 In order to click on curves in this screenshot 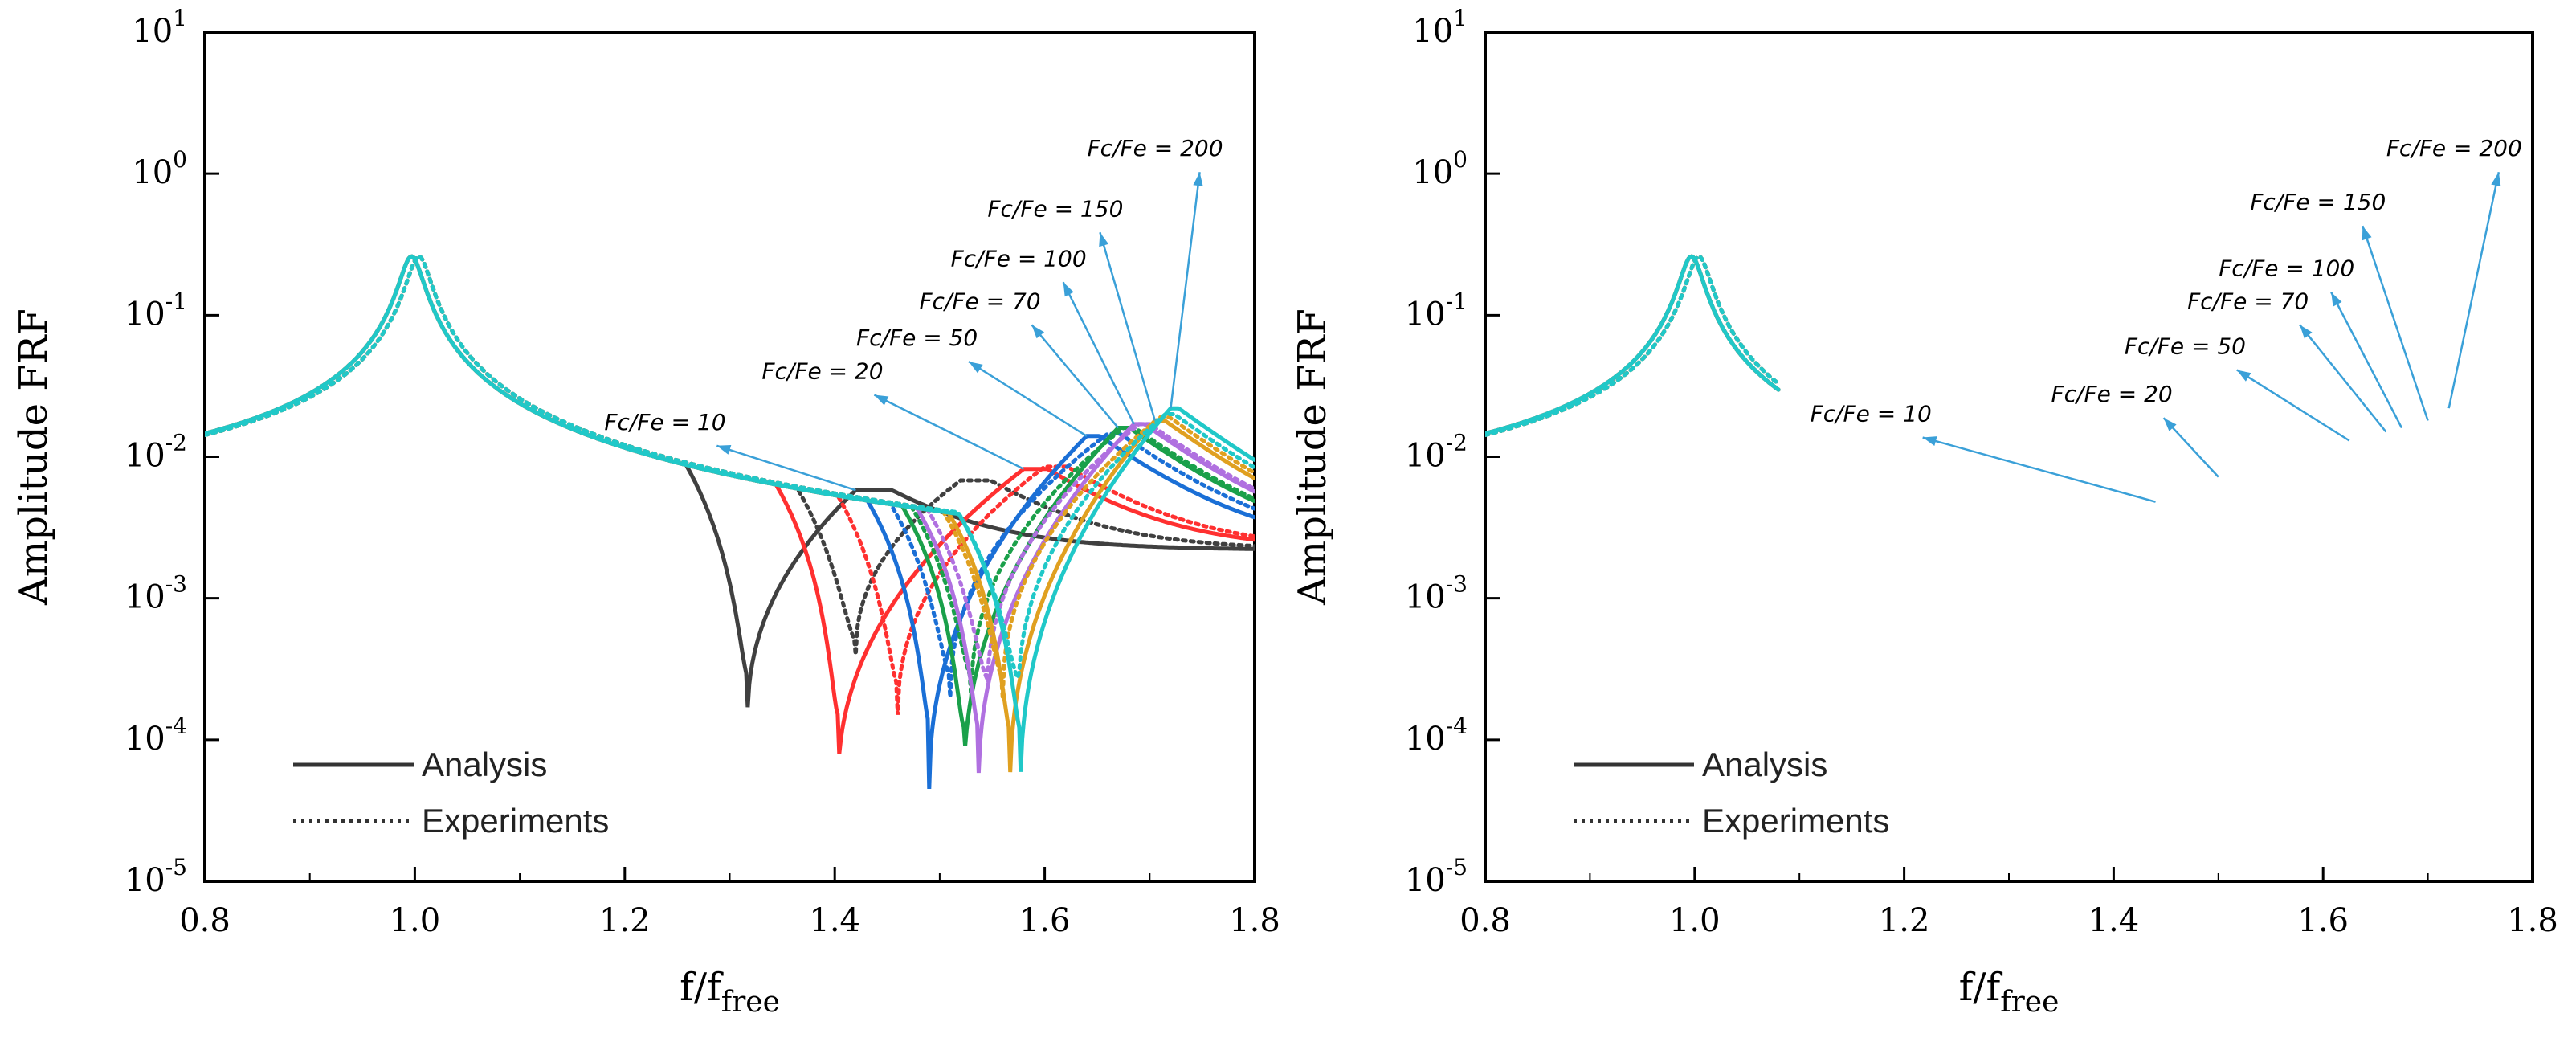, I will do `click(1633, 346)`.